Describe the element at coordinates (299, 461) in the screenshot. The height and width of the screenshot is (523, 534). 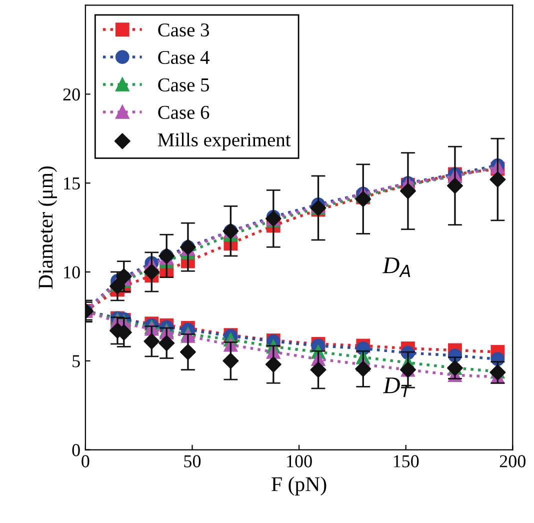
I see `x-tick-label: 100` at that location.